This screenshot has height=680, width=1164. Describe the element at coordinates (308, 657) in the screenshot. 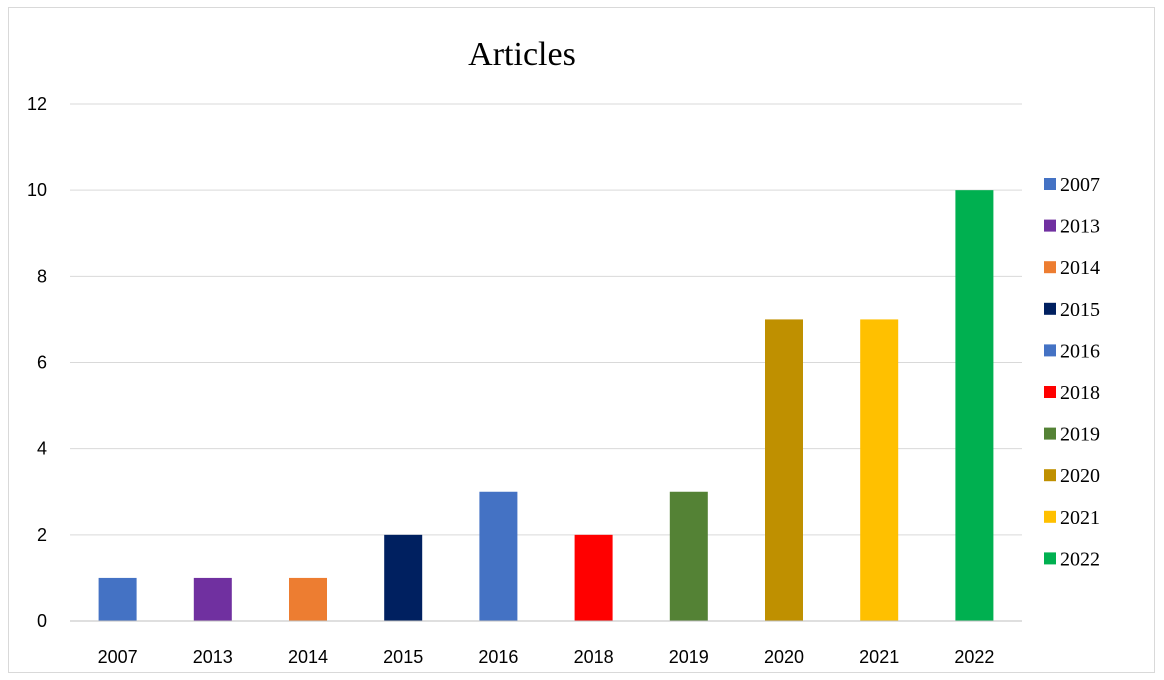

I see `x-tick-label: 2014` at that location.